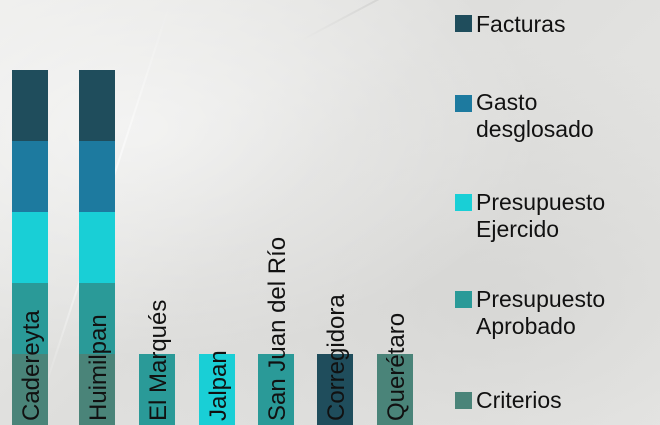 Image resolution: width=660 pixels, height=425 pixels. Describe the element at coordinates (97, 318) in the screenshot. I see `bar-segment-huimilpan-presupuesto-aprobado` at that location.